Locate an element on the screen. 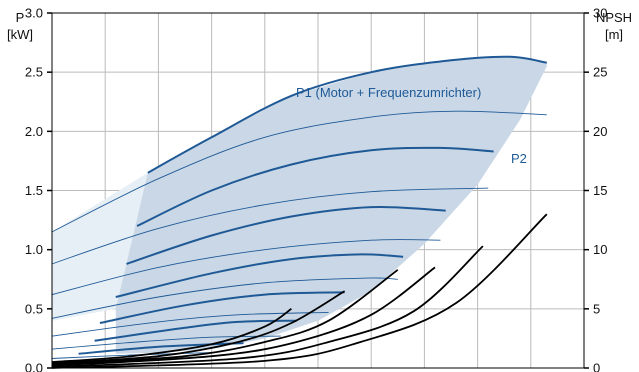 This screenshot has height=372, width=639. left-tick-label: 2.0 is located at coordinates (34, 131).